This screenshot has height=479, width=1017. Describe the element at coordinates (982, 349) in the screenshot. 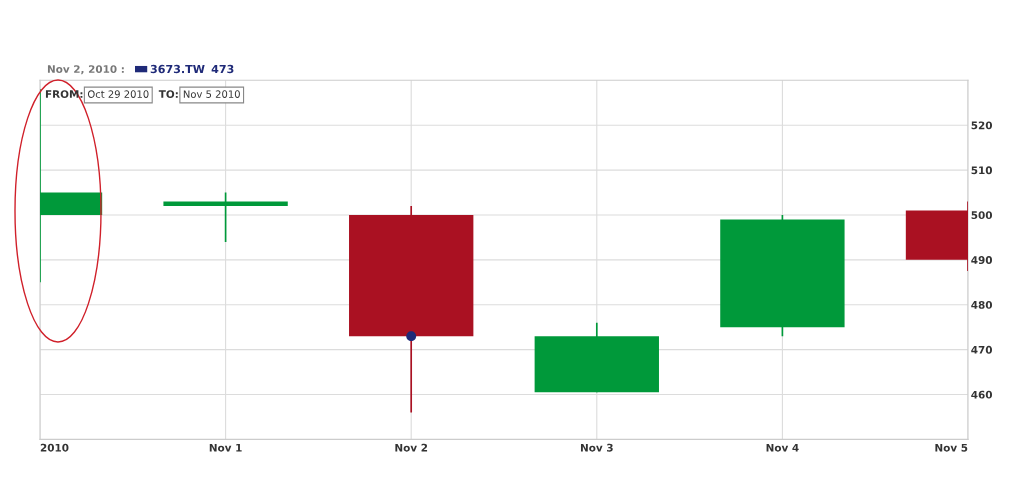

I see `y-tick-label: 470` at that location.